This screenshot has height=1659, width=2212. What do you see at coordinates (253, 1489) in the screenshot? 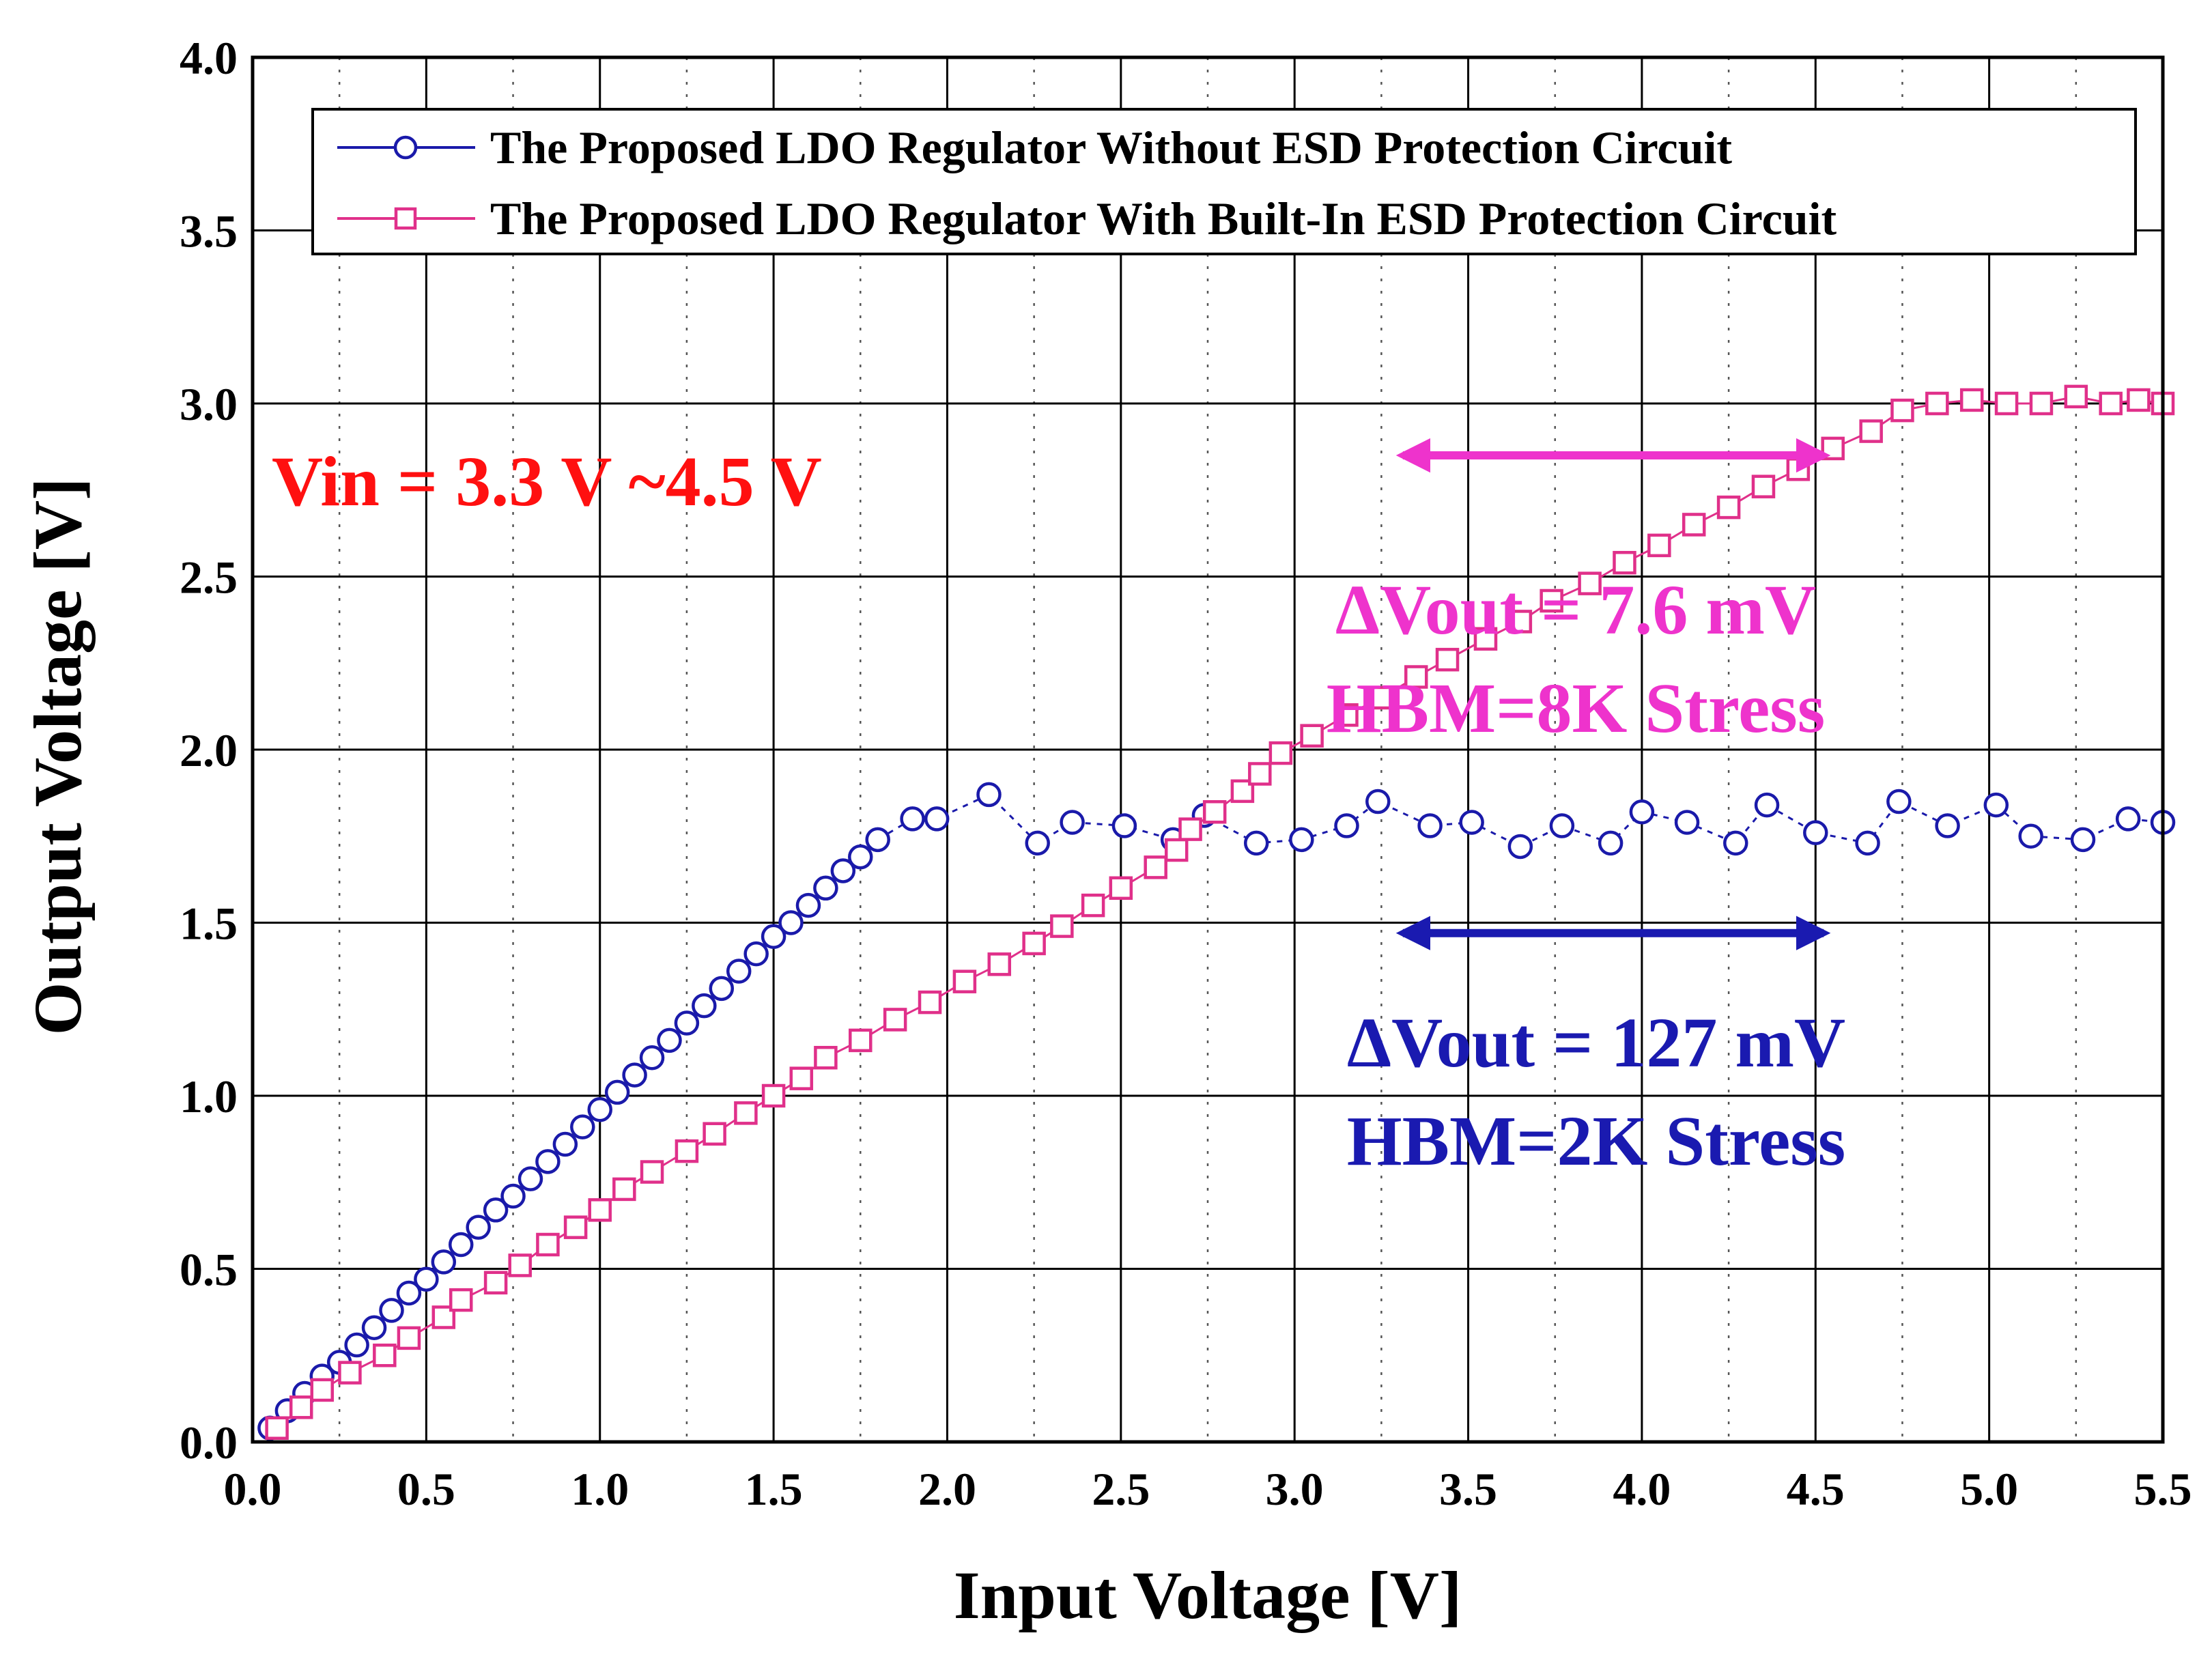
I see `x-tick-label: 0.0` at bounding box center [253, 1489].